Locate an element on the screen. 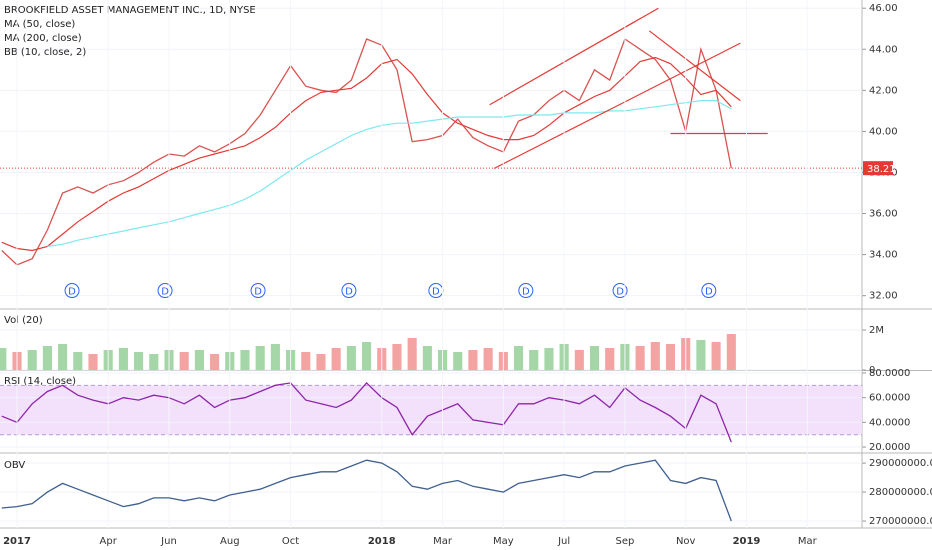  x-tick-label: 2018 is located at coordinates (382, 541).